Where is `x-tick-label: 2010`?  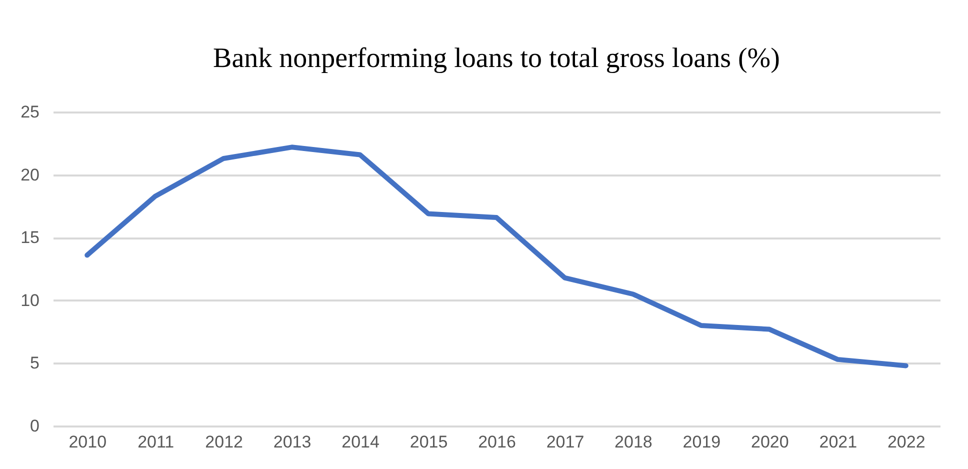 x-tick-label: 2010 is located at coordinates (87, 442).